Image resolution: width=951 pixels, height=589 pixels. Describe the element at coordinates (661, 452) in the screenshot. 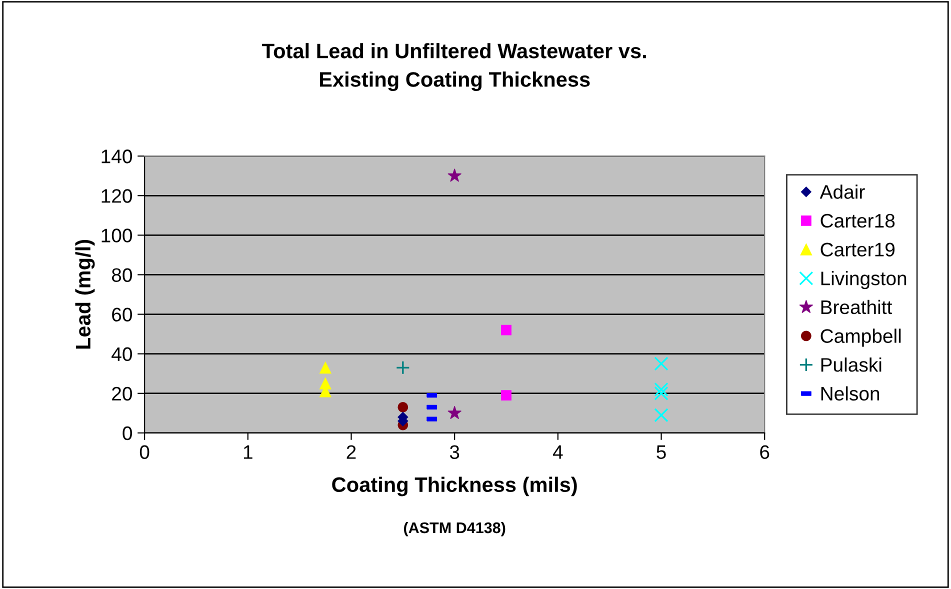

I see `x-tick-label: 5` at that location.